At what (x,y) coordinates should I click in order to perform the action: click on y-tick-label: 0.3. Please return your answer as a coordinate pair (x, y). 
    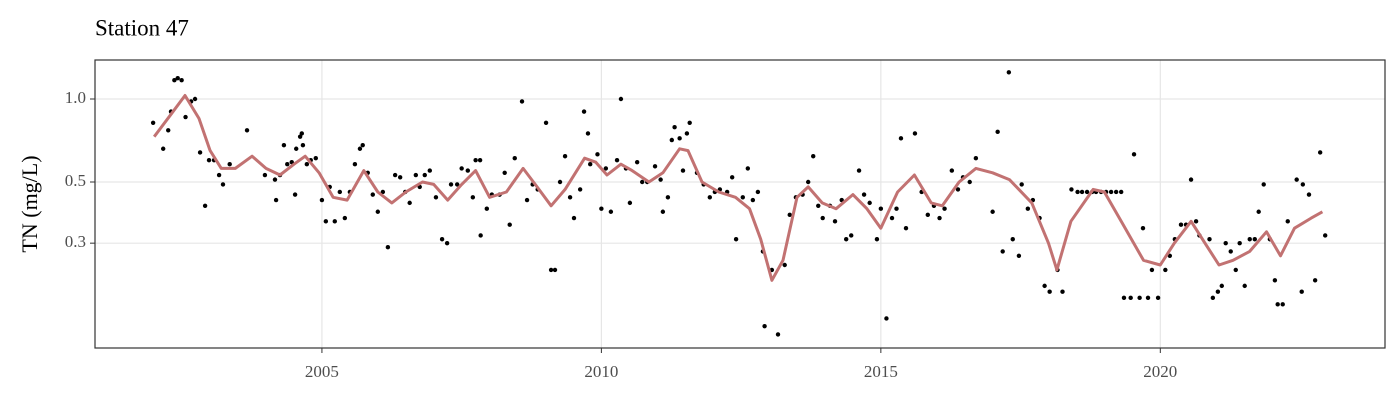
    Looking at the image, I should click on (75, 241).